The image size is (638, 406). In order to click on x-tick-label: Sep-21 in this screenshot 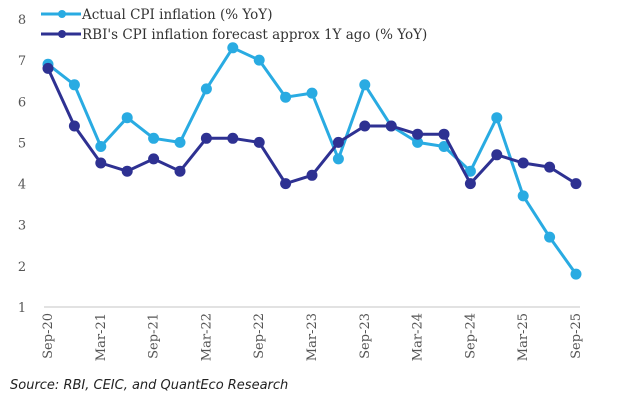, I will do `click(154, 336)`.